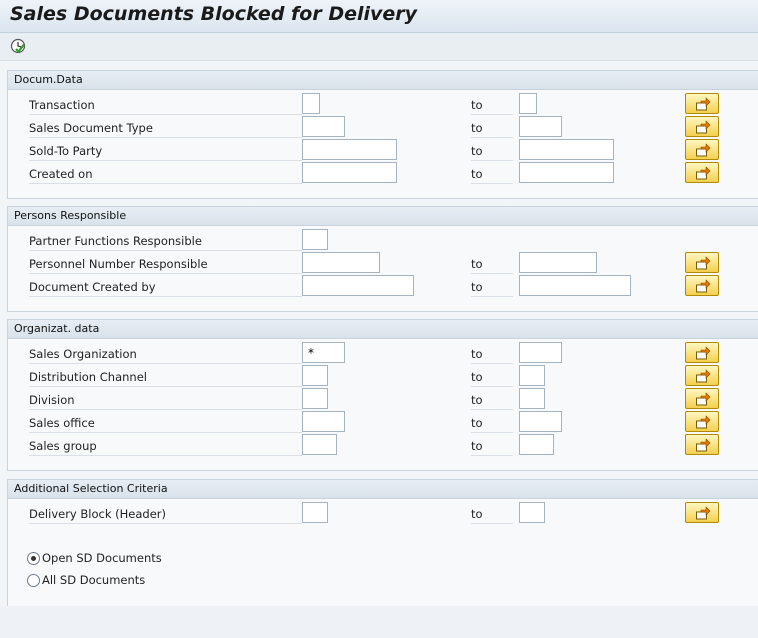  I want to click on transaction-from-input, so click(311, 103).